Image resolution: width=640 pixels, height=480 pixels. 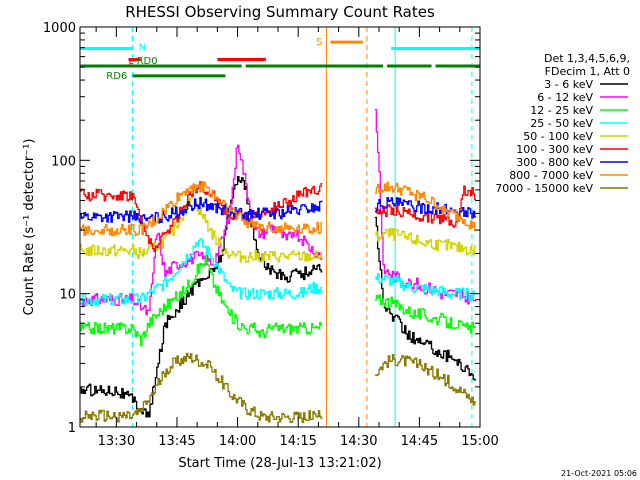 What do you see at coordinates (599, 473) in the screenshot?
I see `footer-timestamp: 21-Oct-2021 05:06` at bounding box center [599, 473].